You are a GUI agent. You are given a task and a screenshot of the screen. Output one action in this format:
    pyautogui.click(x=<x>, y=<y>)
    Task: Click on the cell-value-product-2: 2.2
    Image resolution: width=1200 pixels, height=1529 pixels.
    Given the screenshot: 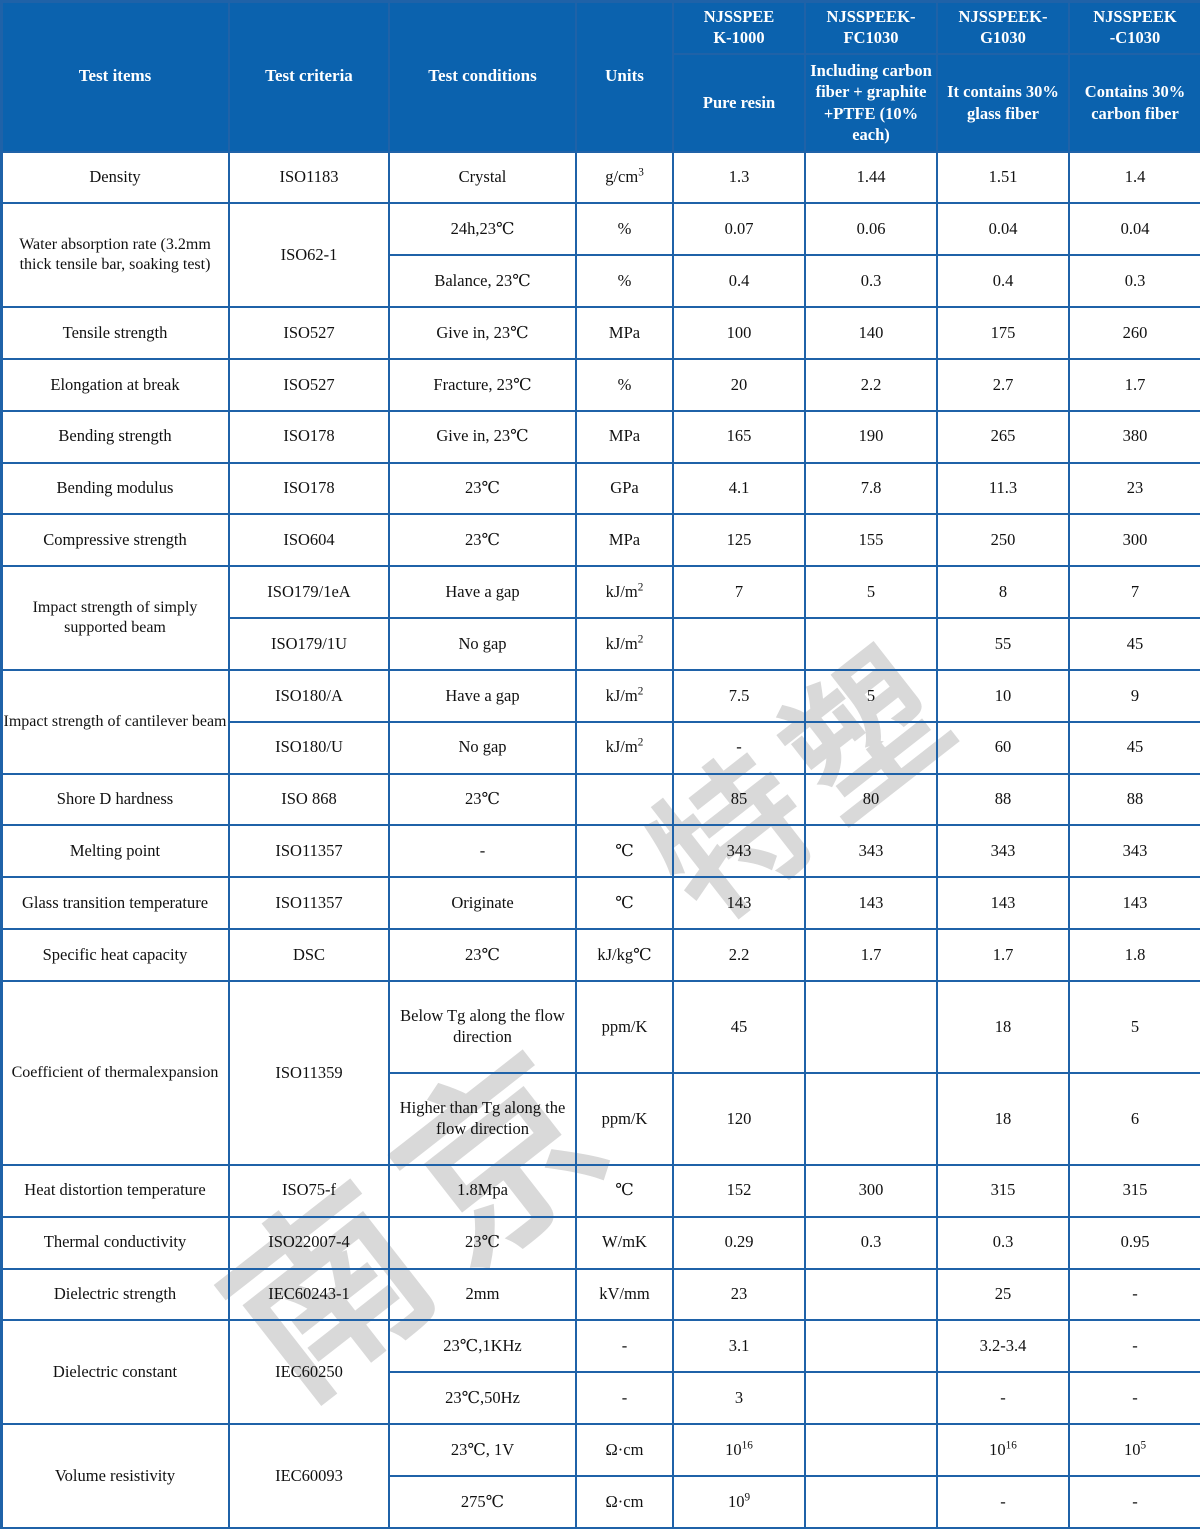 What is the action you would take?
    pyautogui.click(x=871, y=384)
    